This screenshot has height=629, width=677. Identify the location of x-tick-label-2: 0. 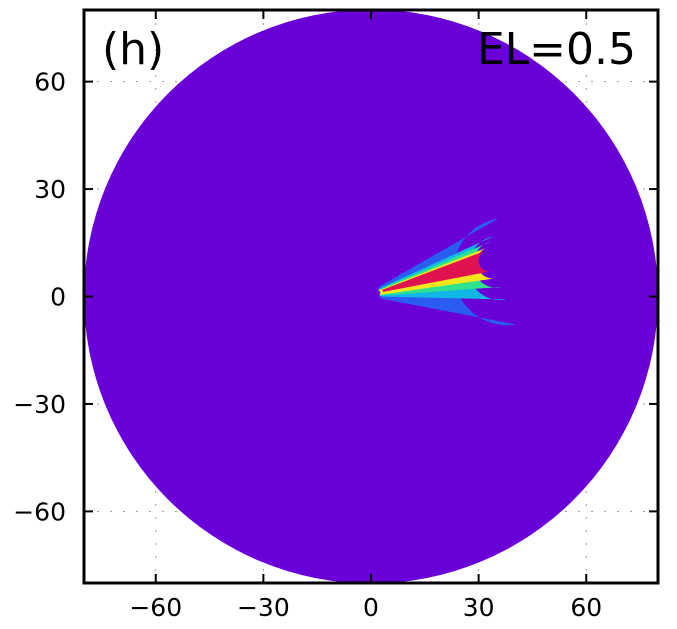
(371, 607).